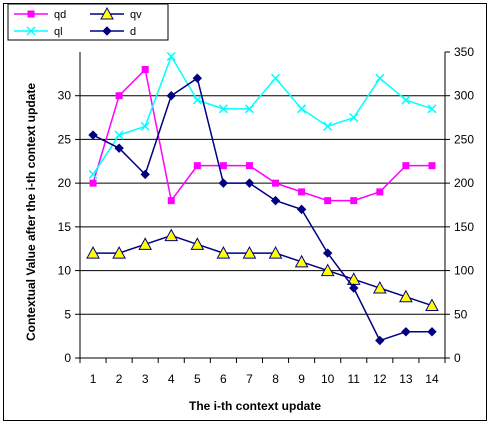 This screenshot has height=427, width=492. Describe the element at coordinates (133, 32) in the screenshot. I see `legend-label: d` at that location.